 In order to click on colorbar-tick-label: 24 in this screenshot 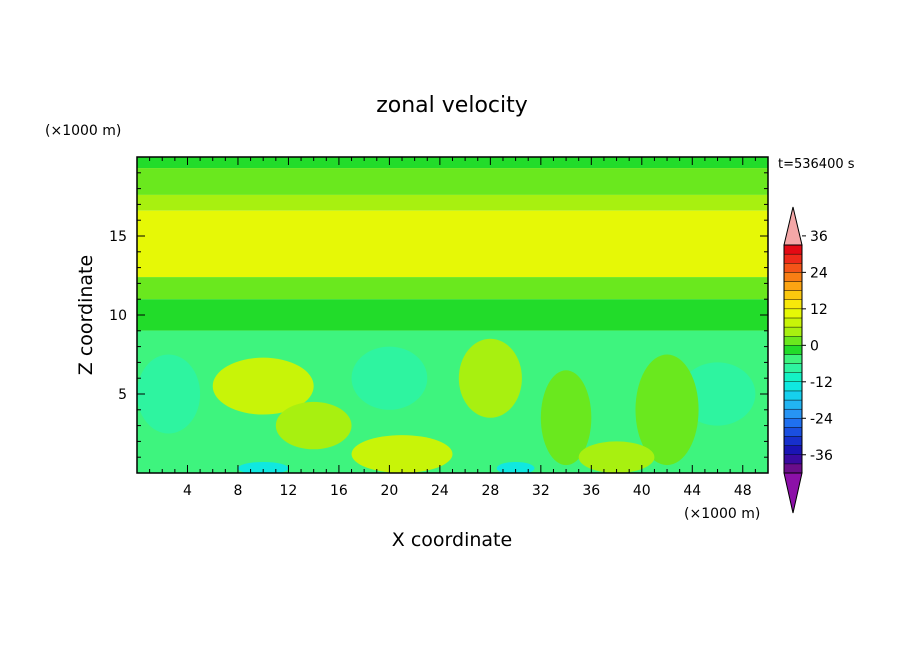, I will do `click(819, 273)`.